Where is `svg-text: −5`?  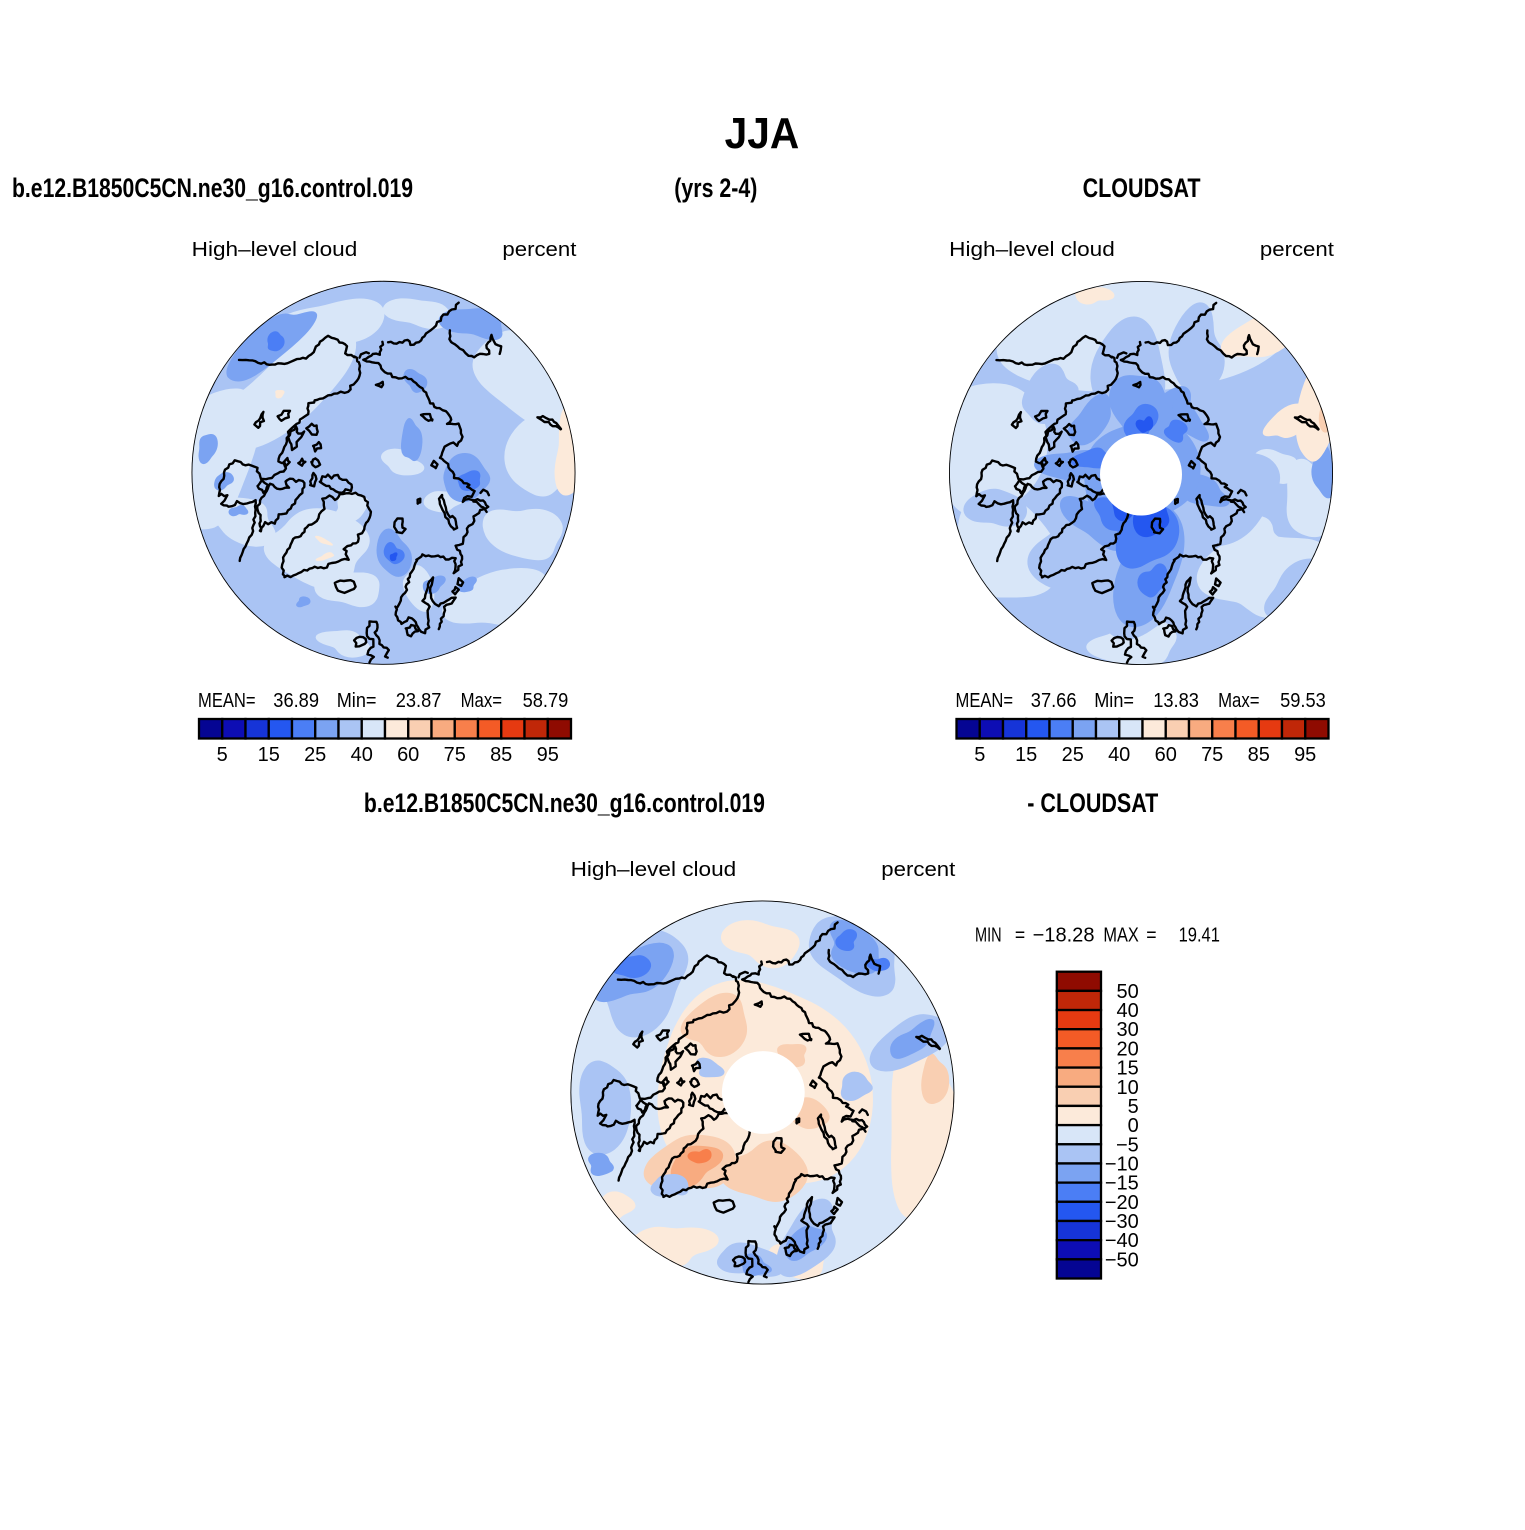
svg-text: −5 is located at coordinates (1127, 1145).